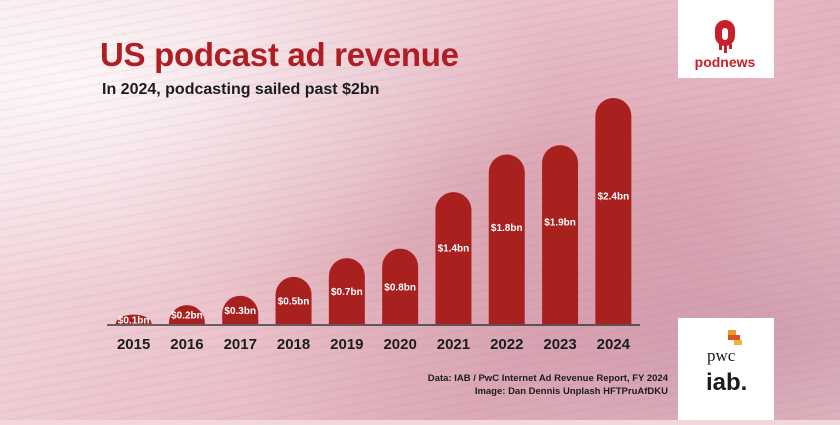  I want to click on x-tick-2017: 2017, so click(240, 344).